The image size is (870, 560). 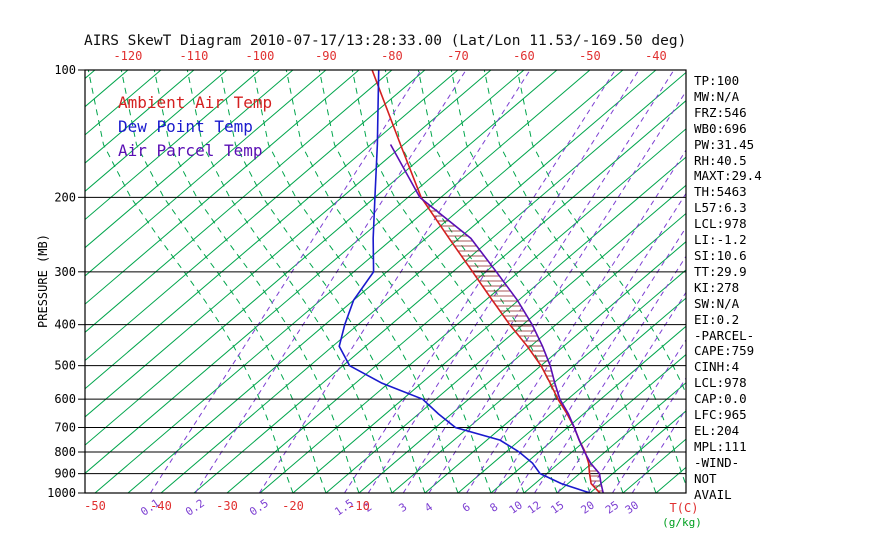 I want to click on stat-line: -WIND-, so click(x=717, y=462).